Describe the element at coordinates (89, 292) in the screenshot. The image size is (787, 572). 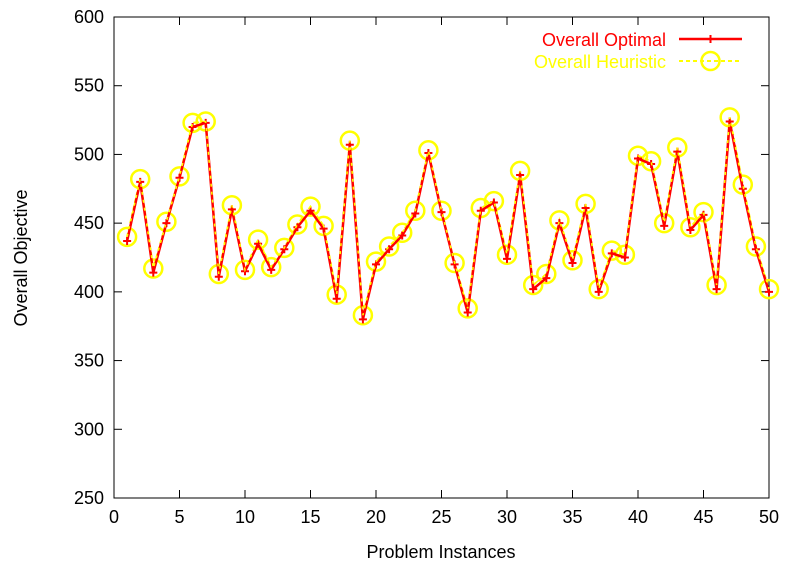
I see `y-tick-label: 400` at that location.